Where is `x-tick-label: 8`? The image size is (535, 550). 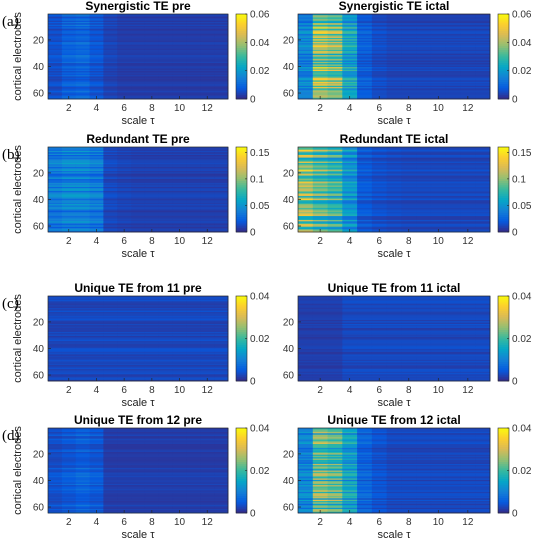 x-tick-label: 8 is located at coordinates (152, 108).